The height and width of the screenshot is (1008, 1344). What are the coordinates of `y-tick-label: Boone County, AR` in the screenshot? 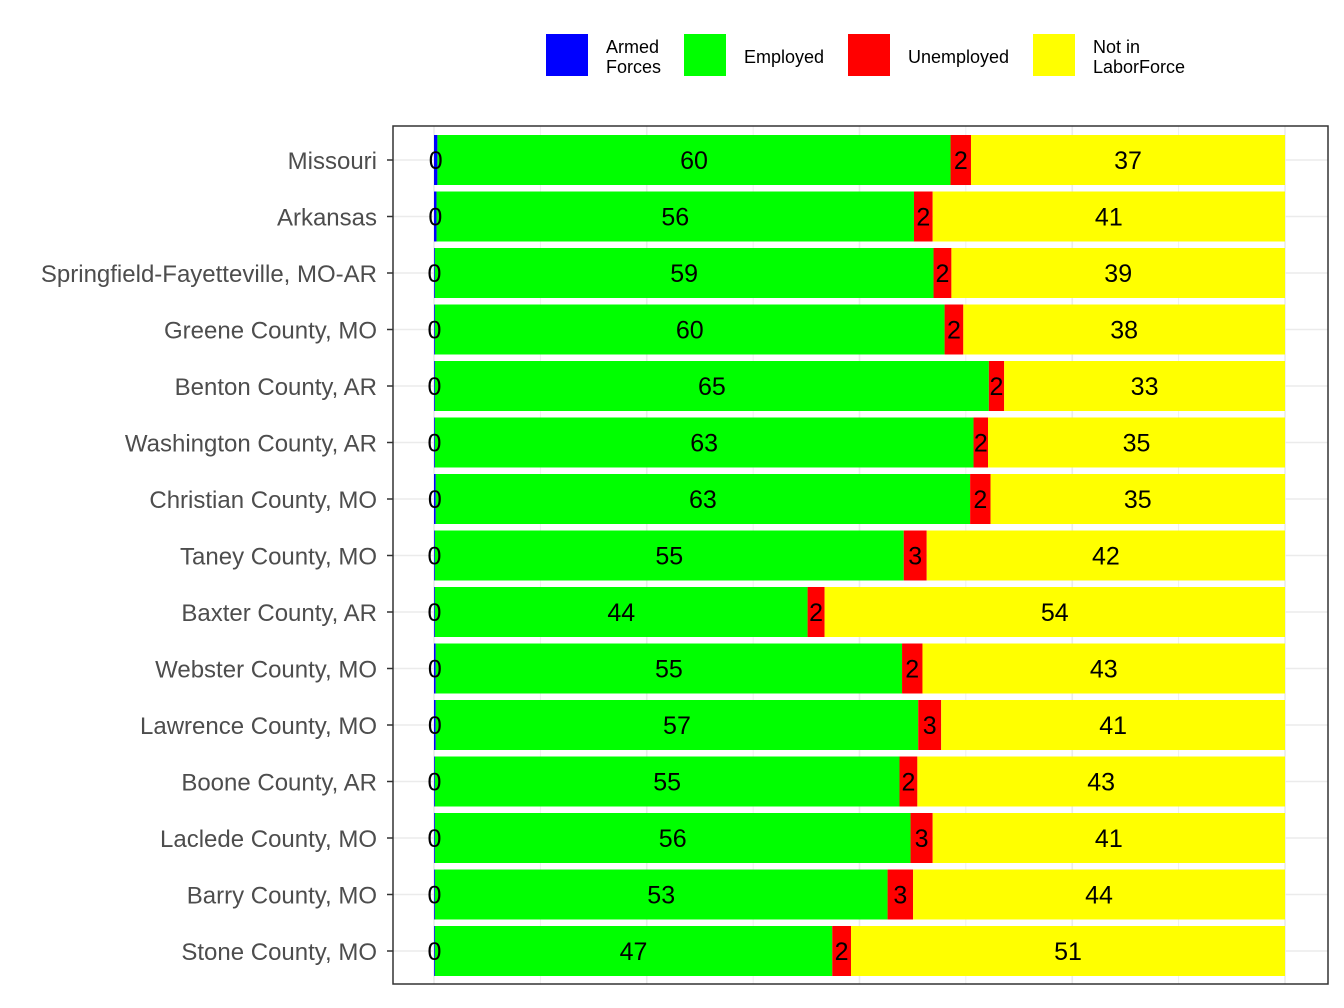 It's located at (279, 783).